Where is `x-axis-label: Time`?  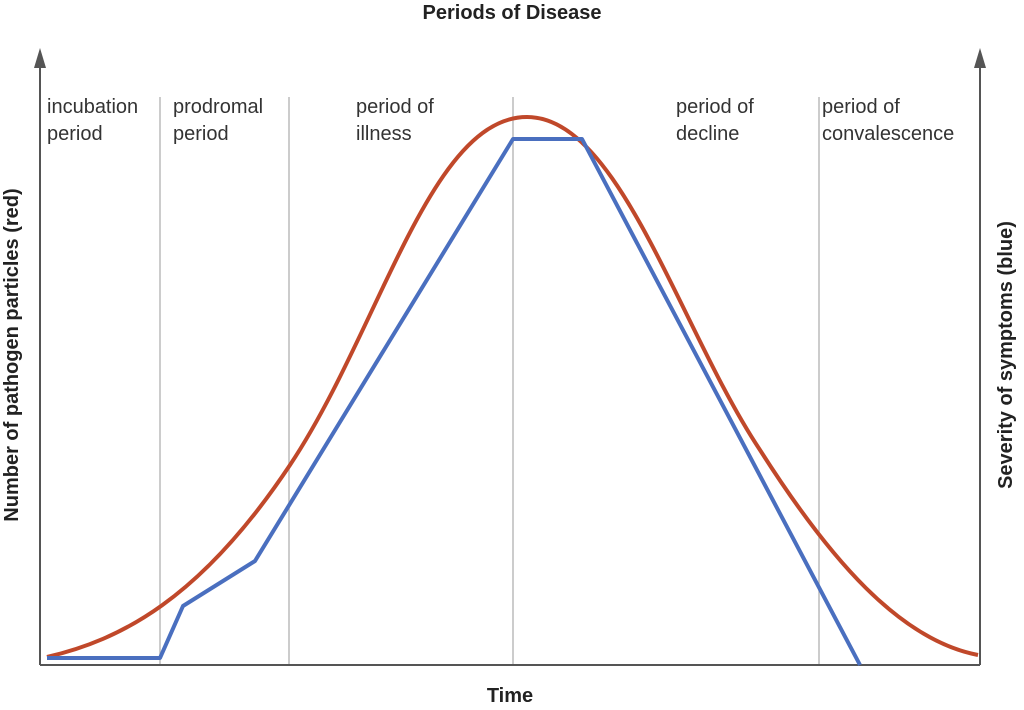 x-axis-label: Time is located at coordinates (510, 696).